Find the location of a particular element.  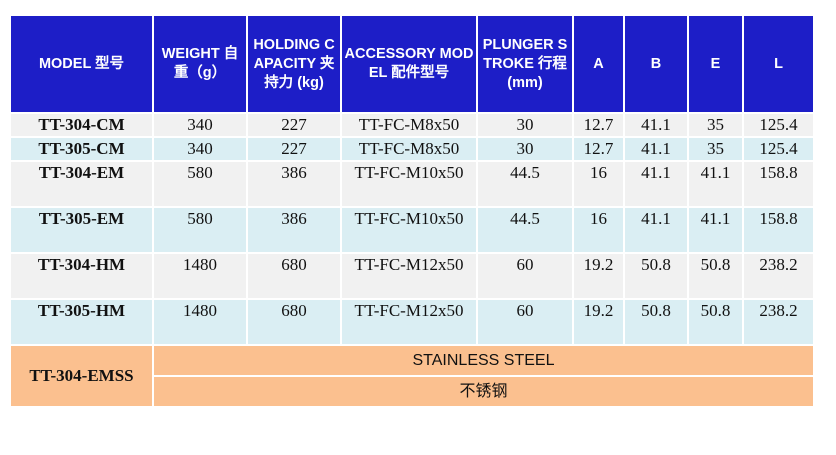

cell-model: TT-304-CM is located at coordinates (81, 125).